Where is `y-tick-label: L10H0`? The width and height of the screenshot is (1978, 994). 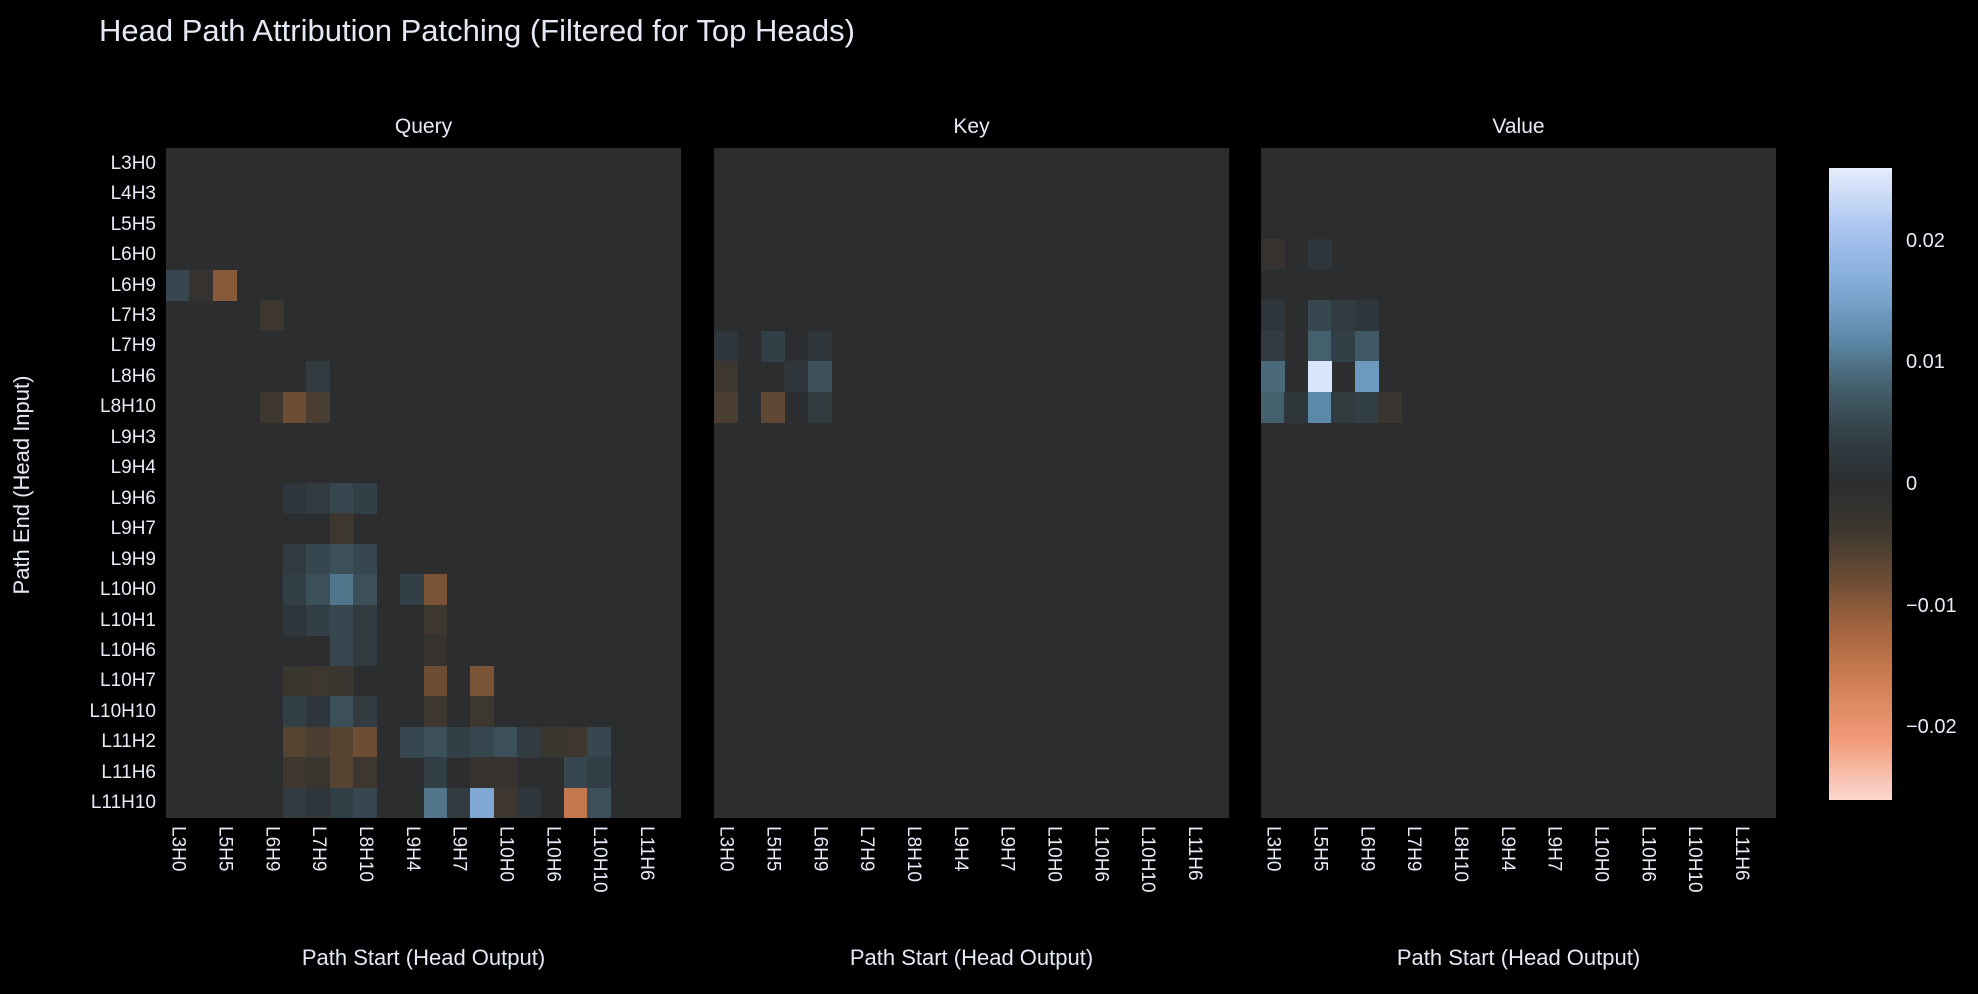
y-tick-label: L10H0 is located at coordinates (128, 590).